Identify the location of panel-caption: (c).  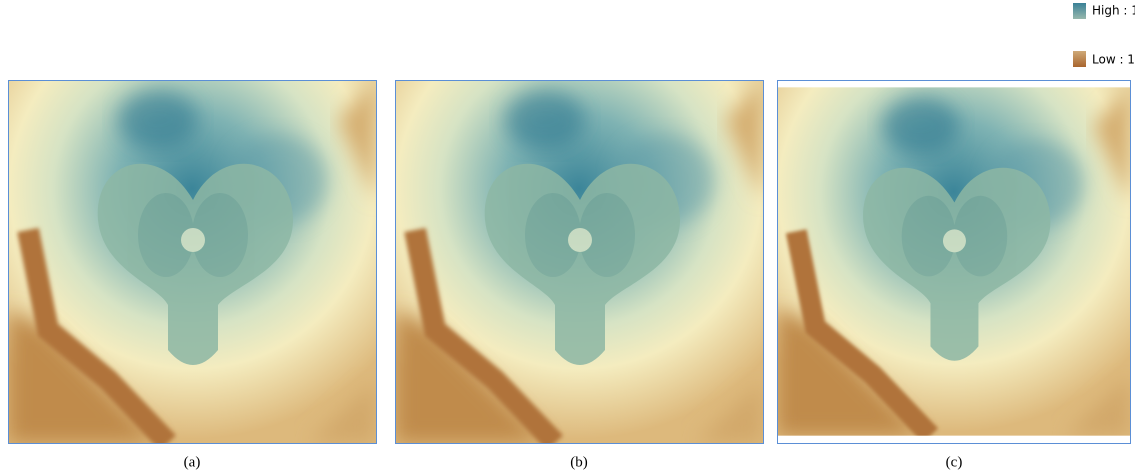
(954, 462).